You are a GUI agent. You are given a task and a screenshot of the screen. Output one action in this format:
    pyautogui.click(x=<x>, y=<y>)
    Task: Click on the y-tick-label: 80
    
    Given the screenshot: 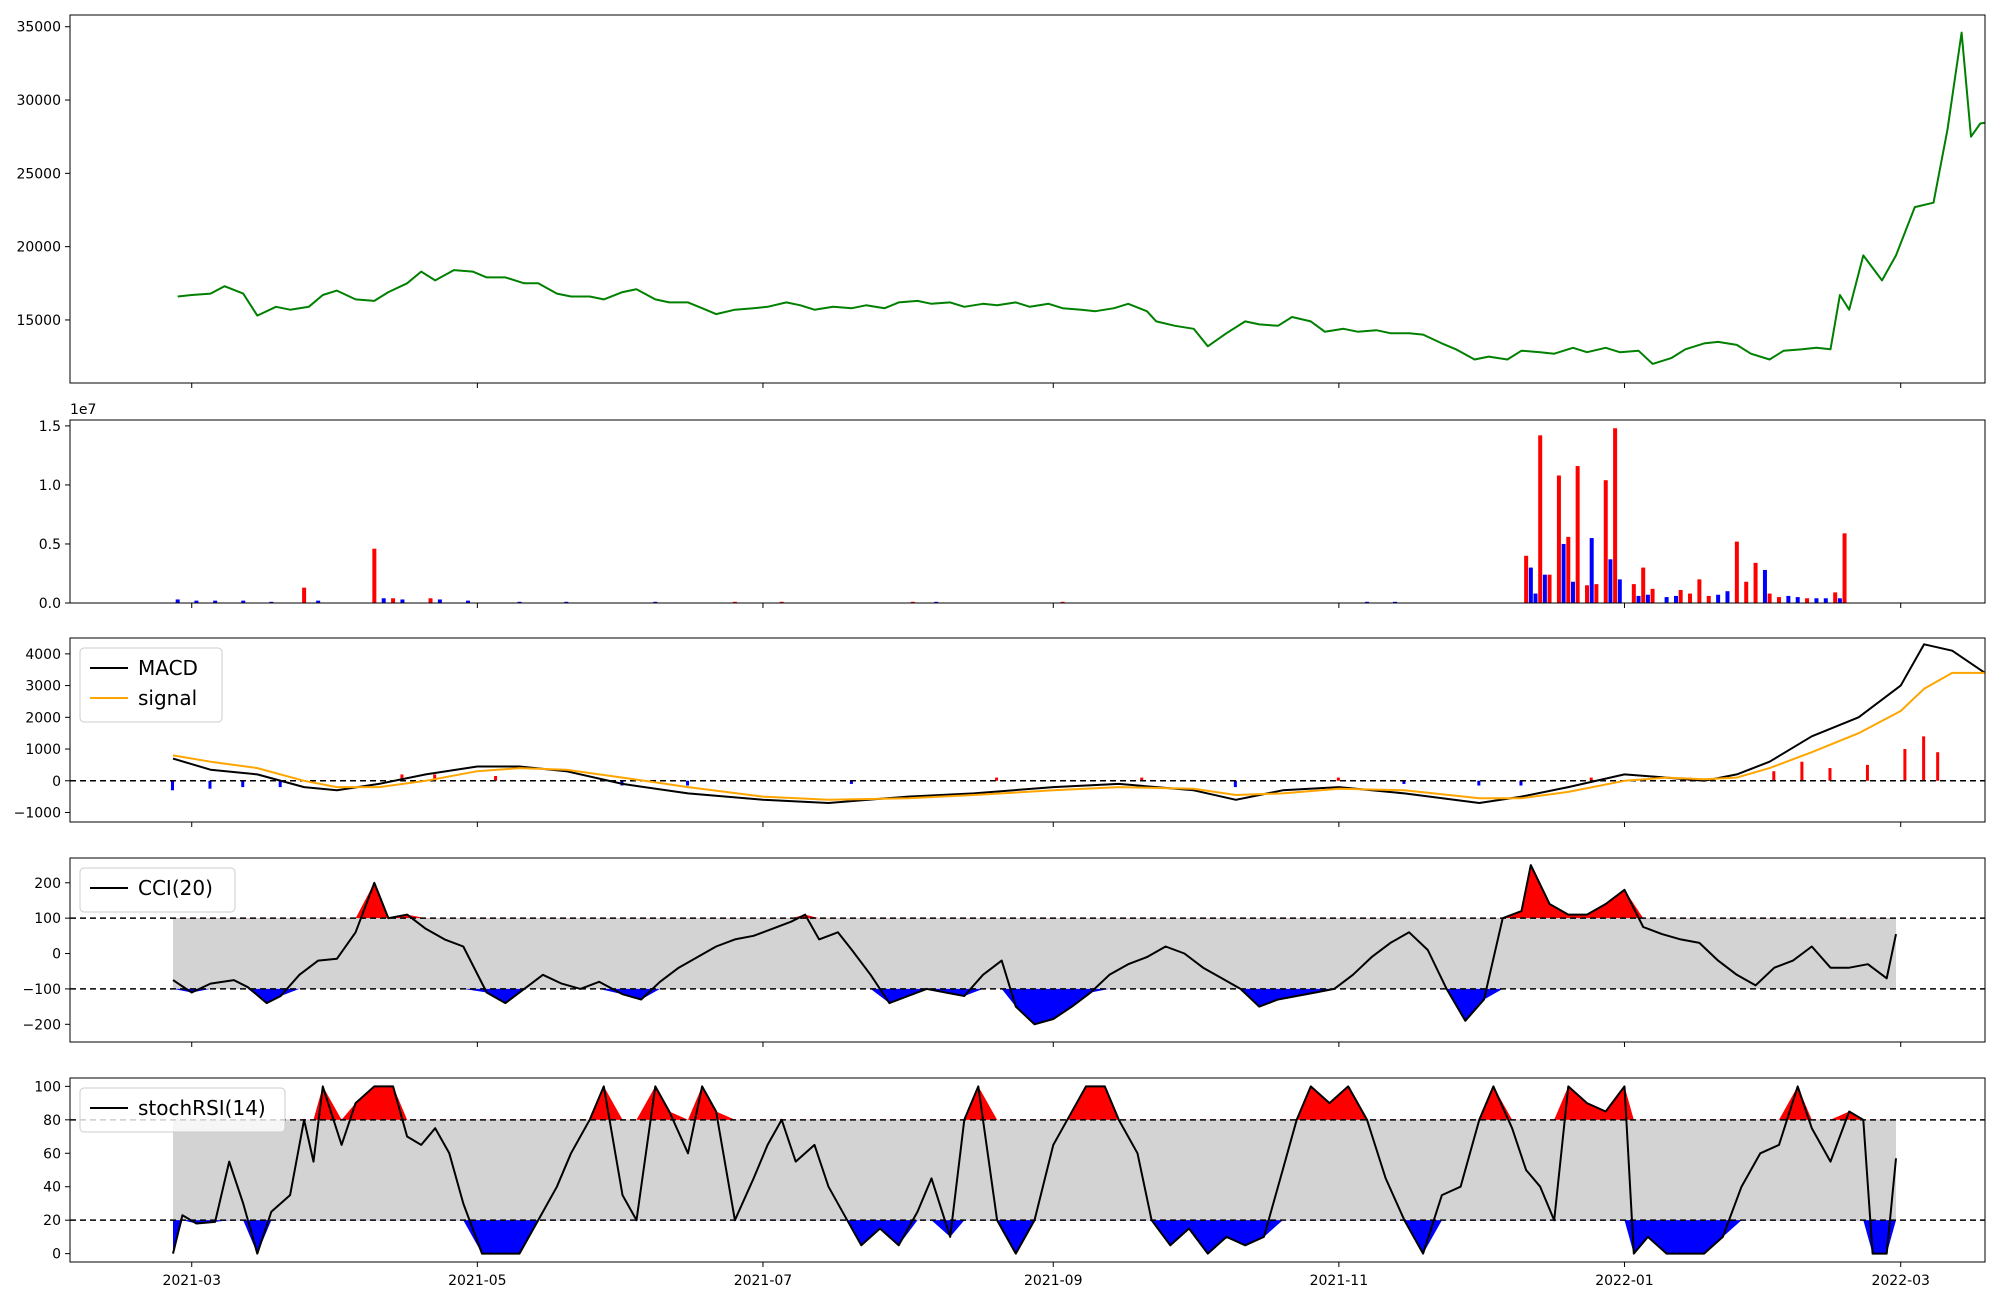 What is the action you would take?
    pyautogui.click(x=52, y=1121)
    